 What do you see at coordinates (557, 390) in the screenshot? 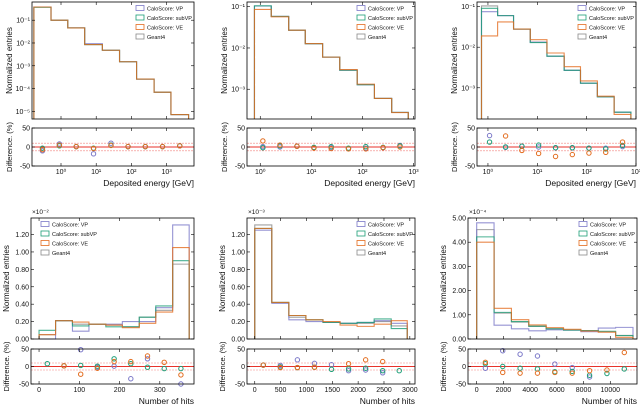
I see `x-tick-label: 6000` at bounding box center [557, 390].